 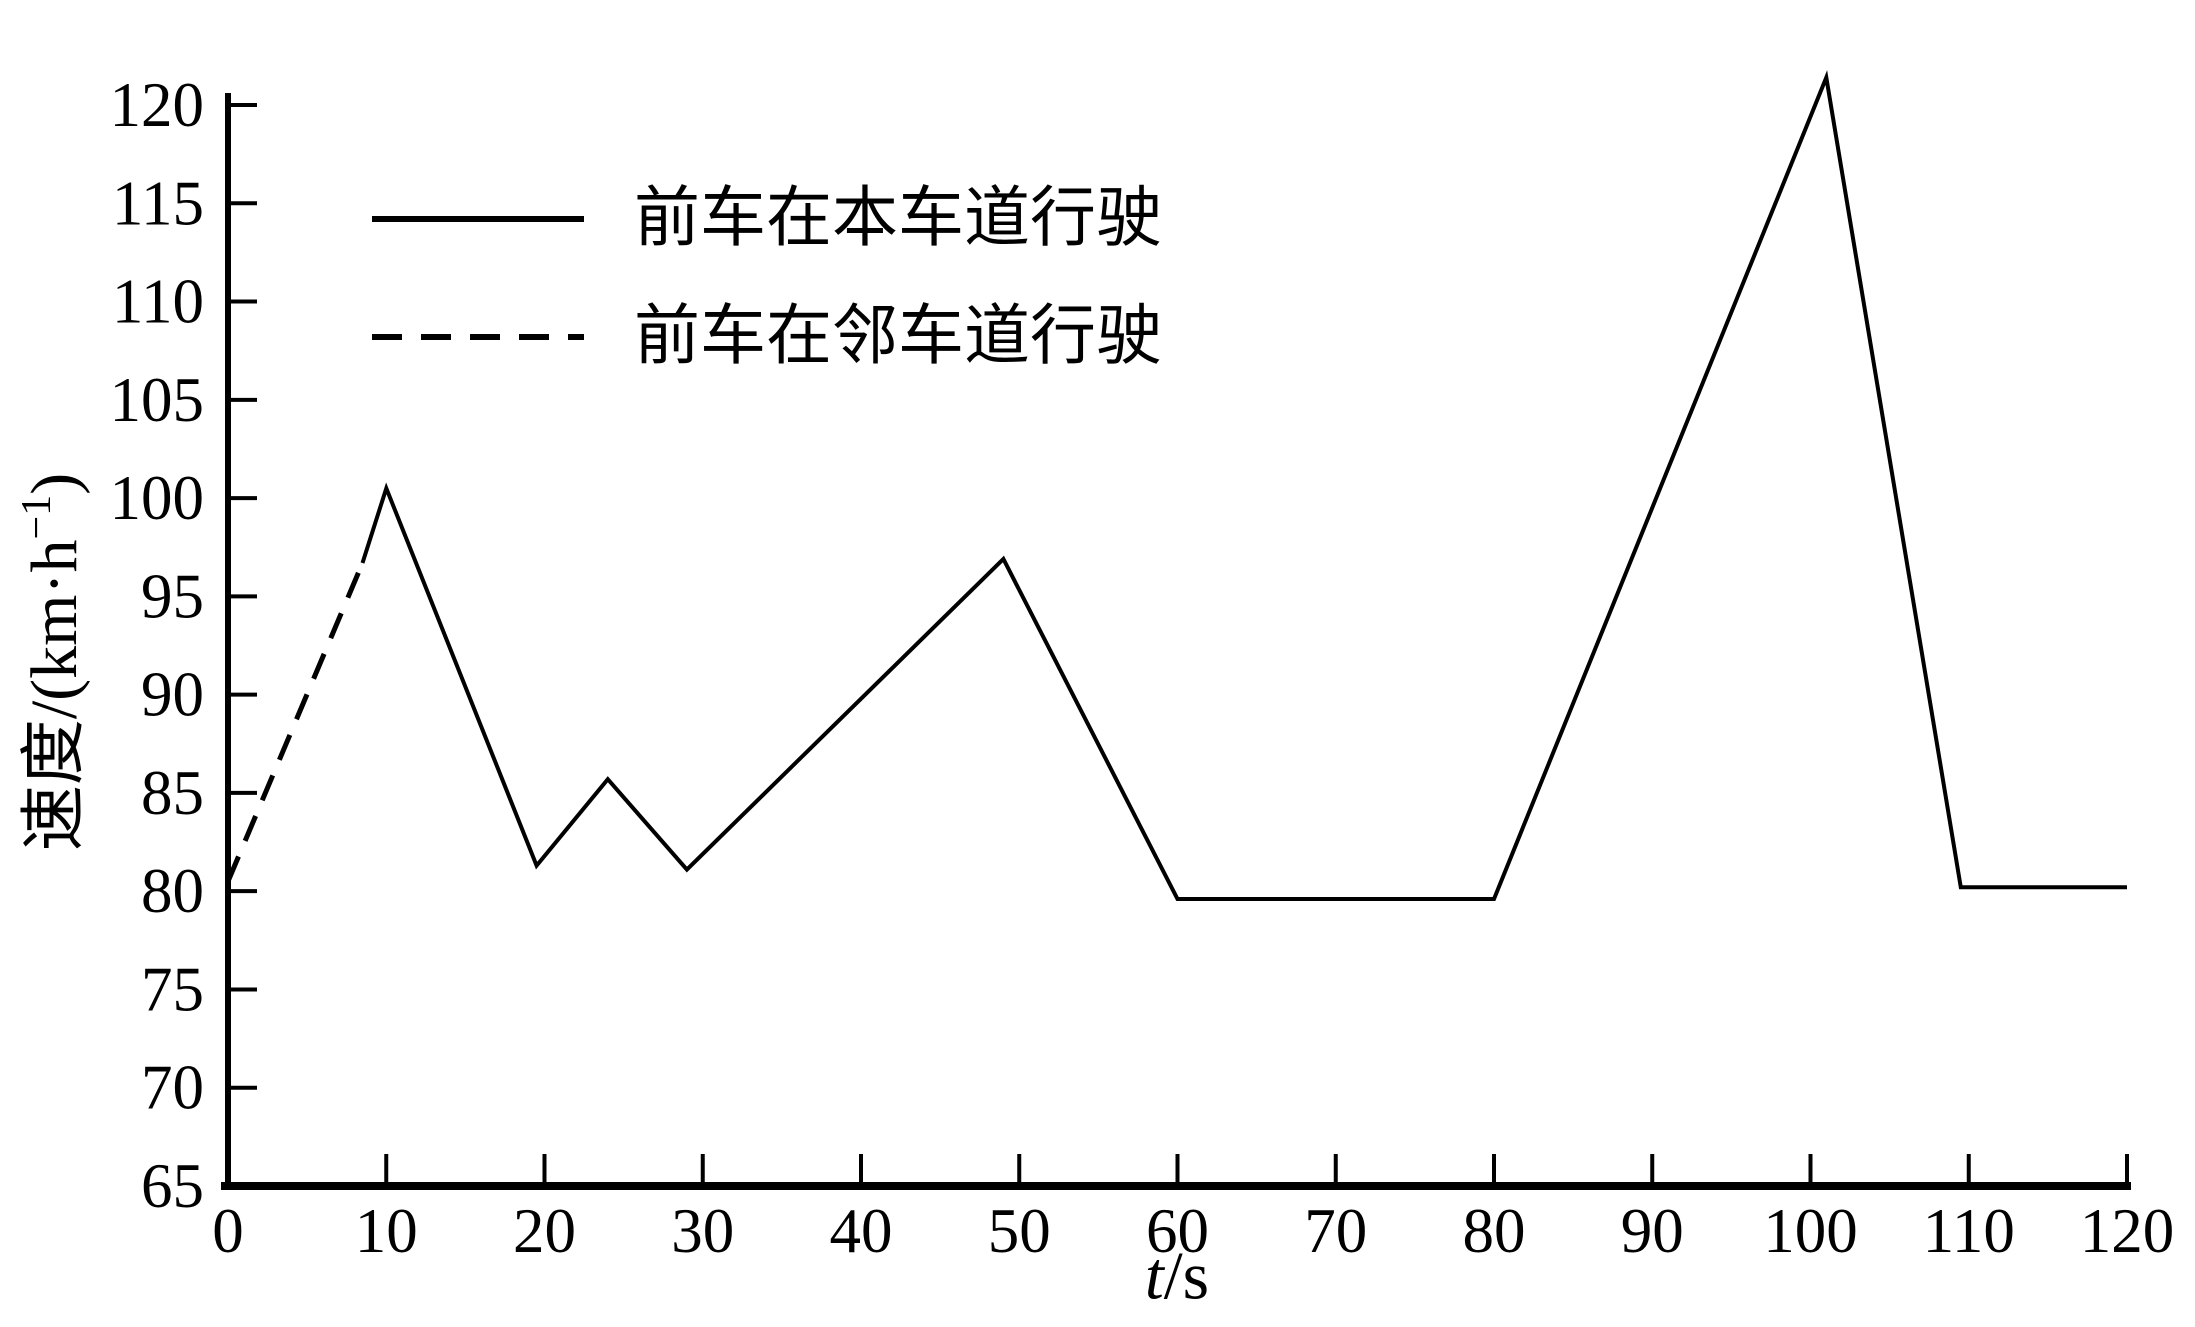 I want to click on y-axis-title: 速度/(km·h−1), so click(x=48, y=662).